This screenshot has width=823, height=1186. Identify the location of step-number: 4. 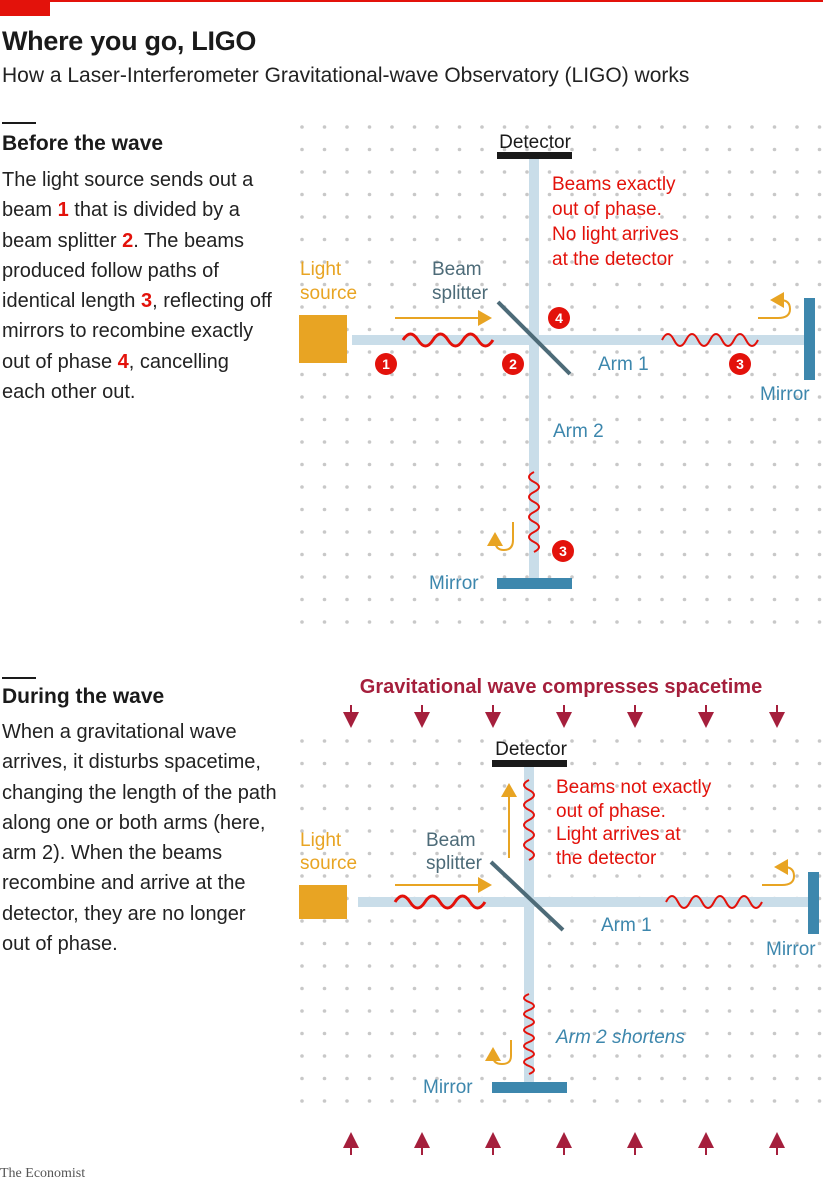
(123, 361).